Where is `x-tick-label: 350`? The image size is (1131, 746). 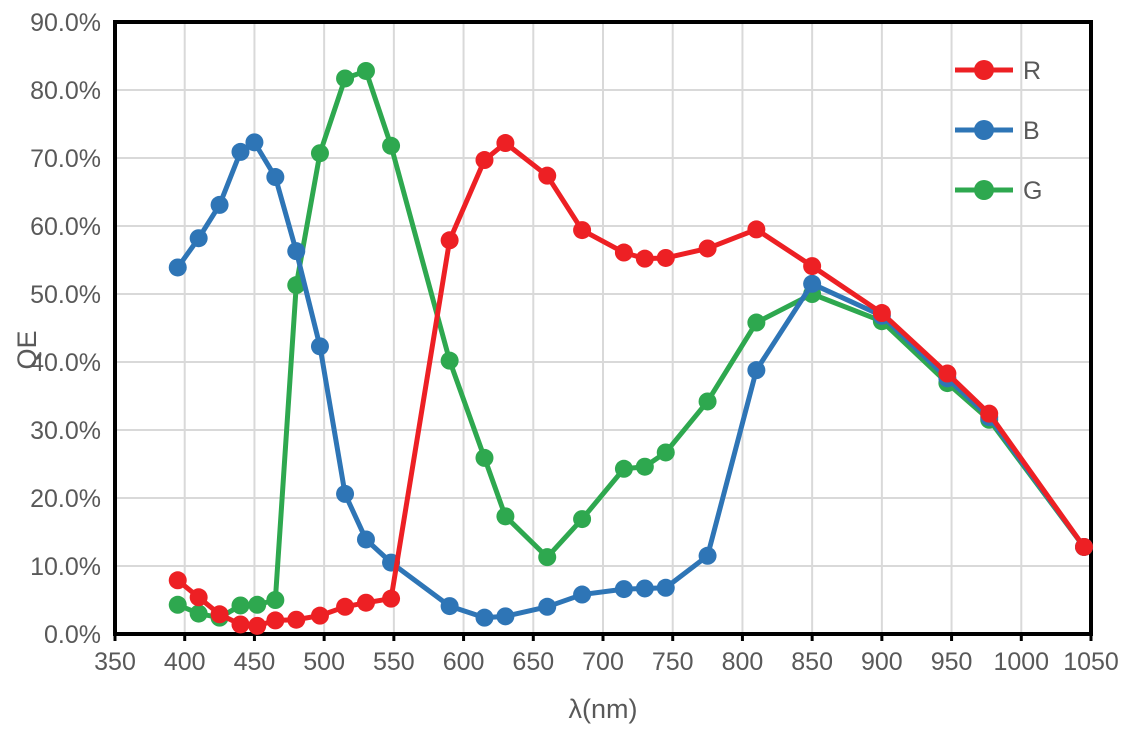
x-tick-label: 350 is located at coordinates (115, 662).